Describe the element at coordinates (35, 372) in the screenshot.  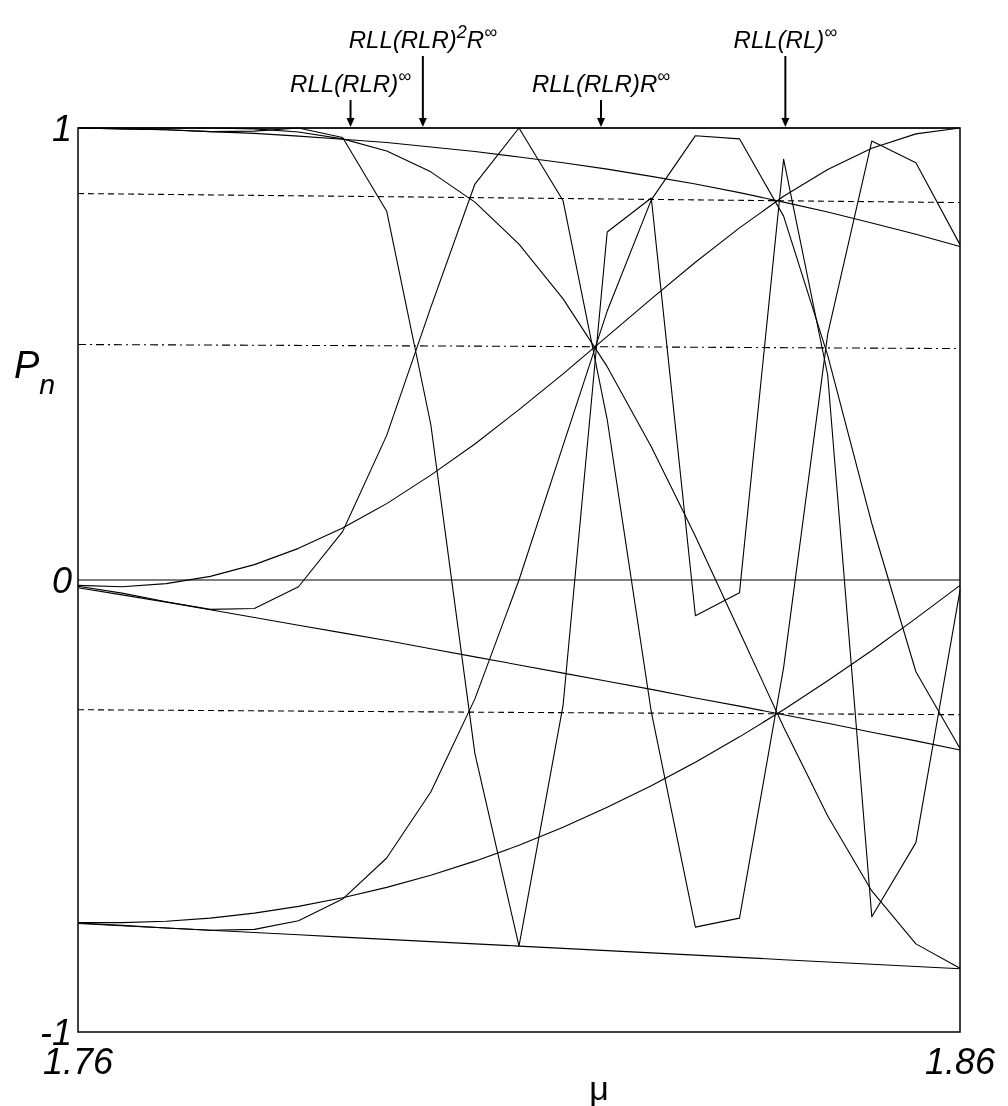
I see `y-axis-title: P$_{n}$` at that location.